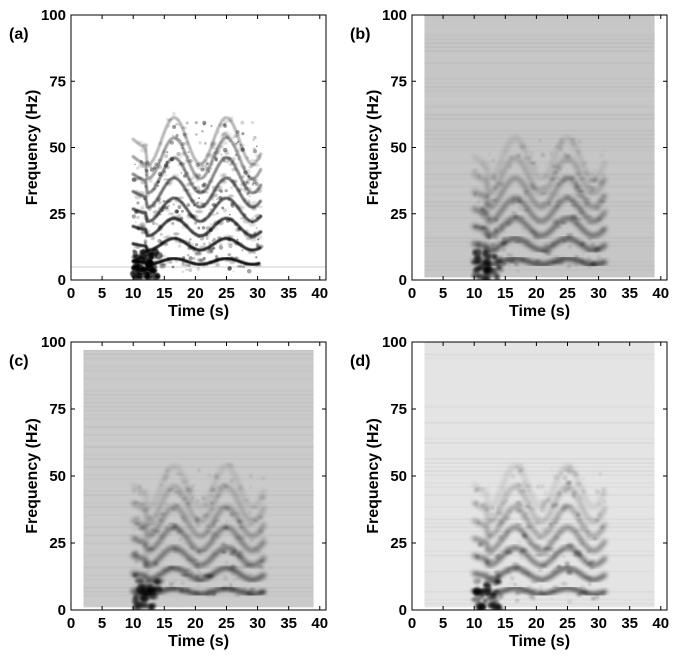  What do you see at coordinates (164, 293) in the screenshot?
I see `x-tick-label: 15` at bounding box center [164, 293].